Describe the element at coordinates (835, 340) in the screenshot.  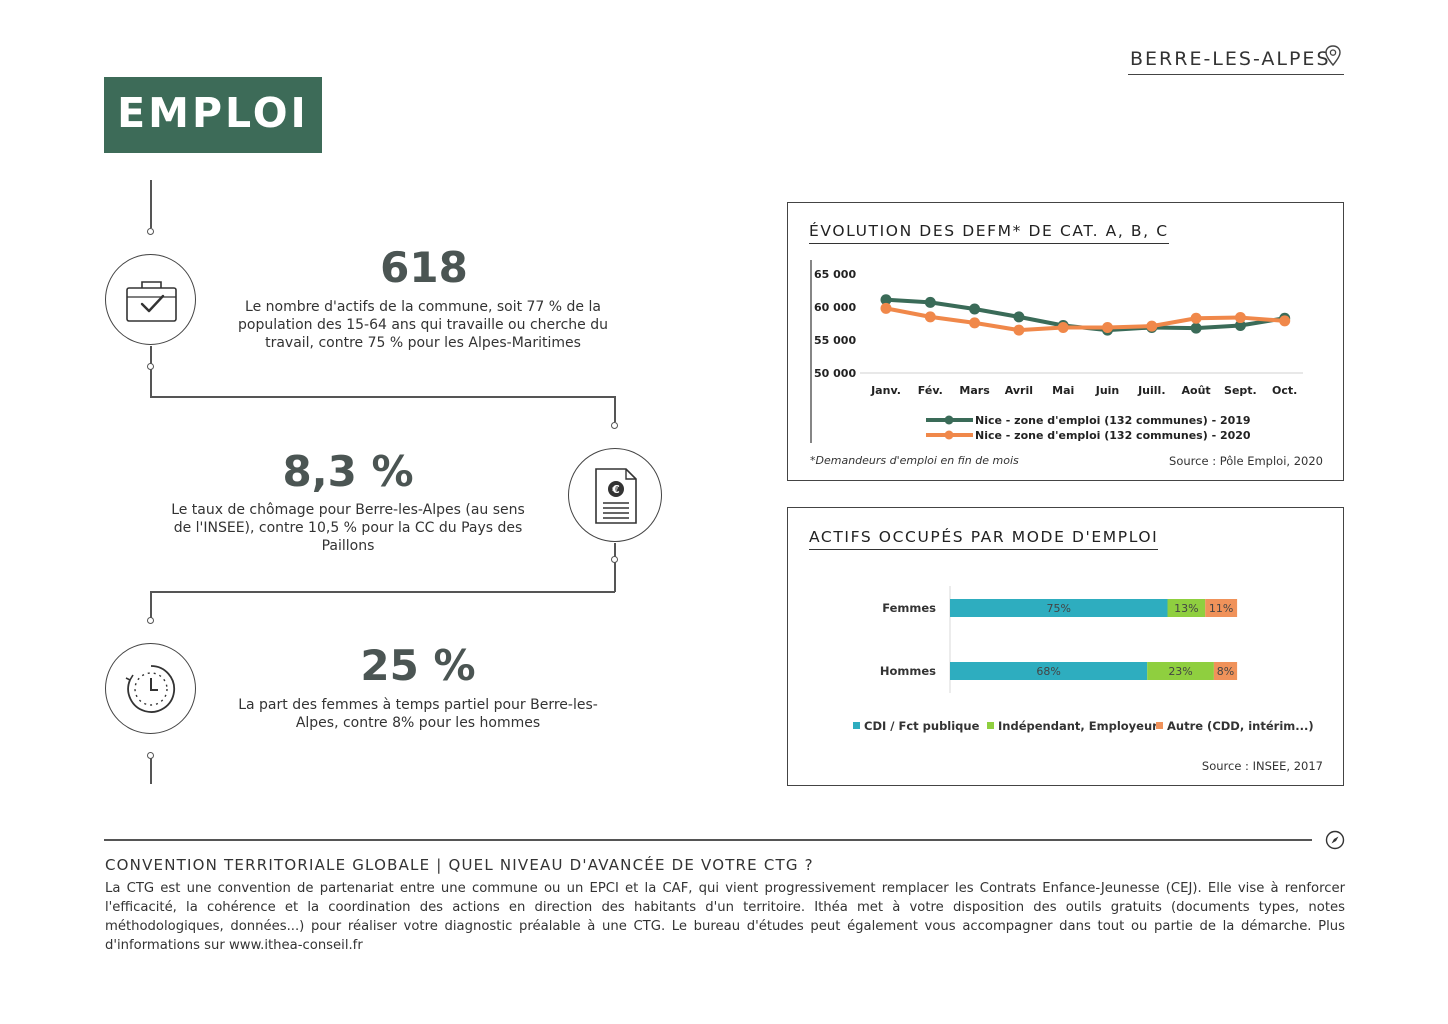
I see `y-tick-label: 55 000` at that location.